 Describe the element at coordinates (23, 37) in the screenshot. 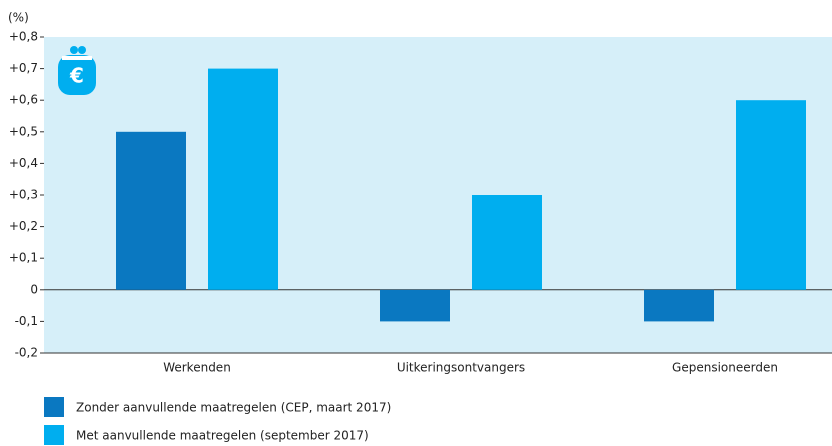

I see `y-tick-label: +0,8` at that location.